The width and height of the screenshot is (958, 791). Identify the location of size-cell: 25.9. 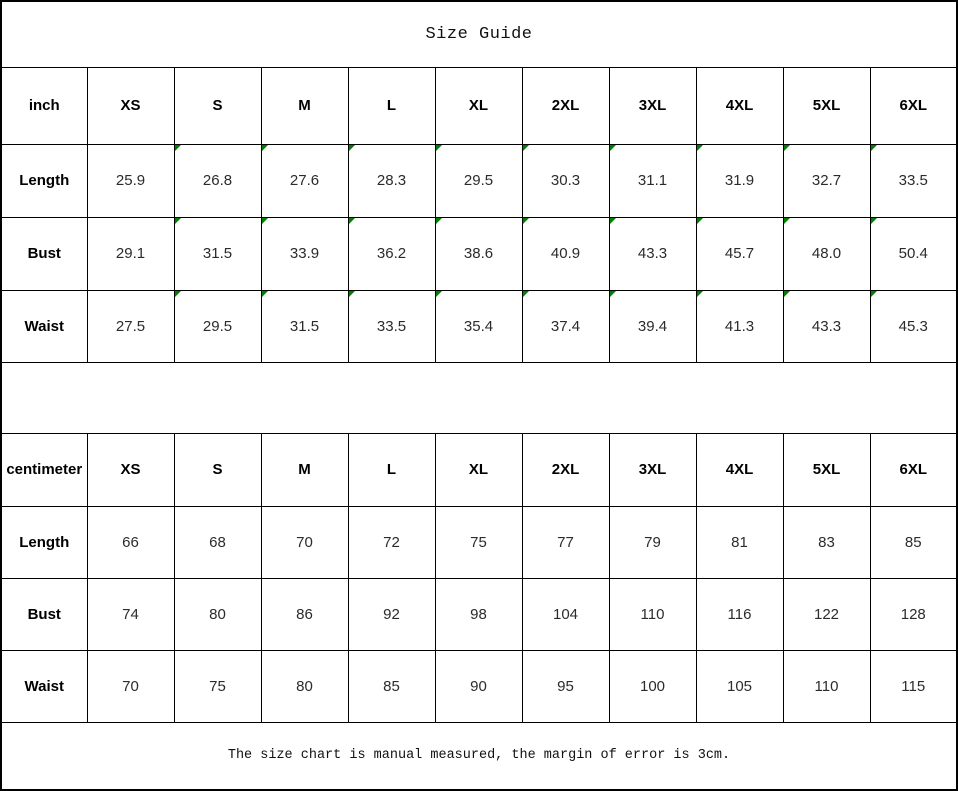
(130, 180).